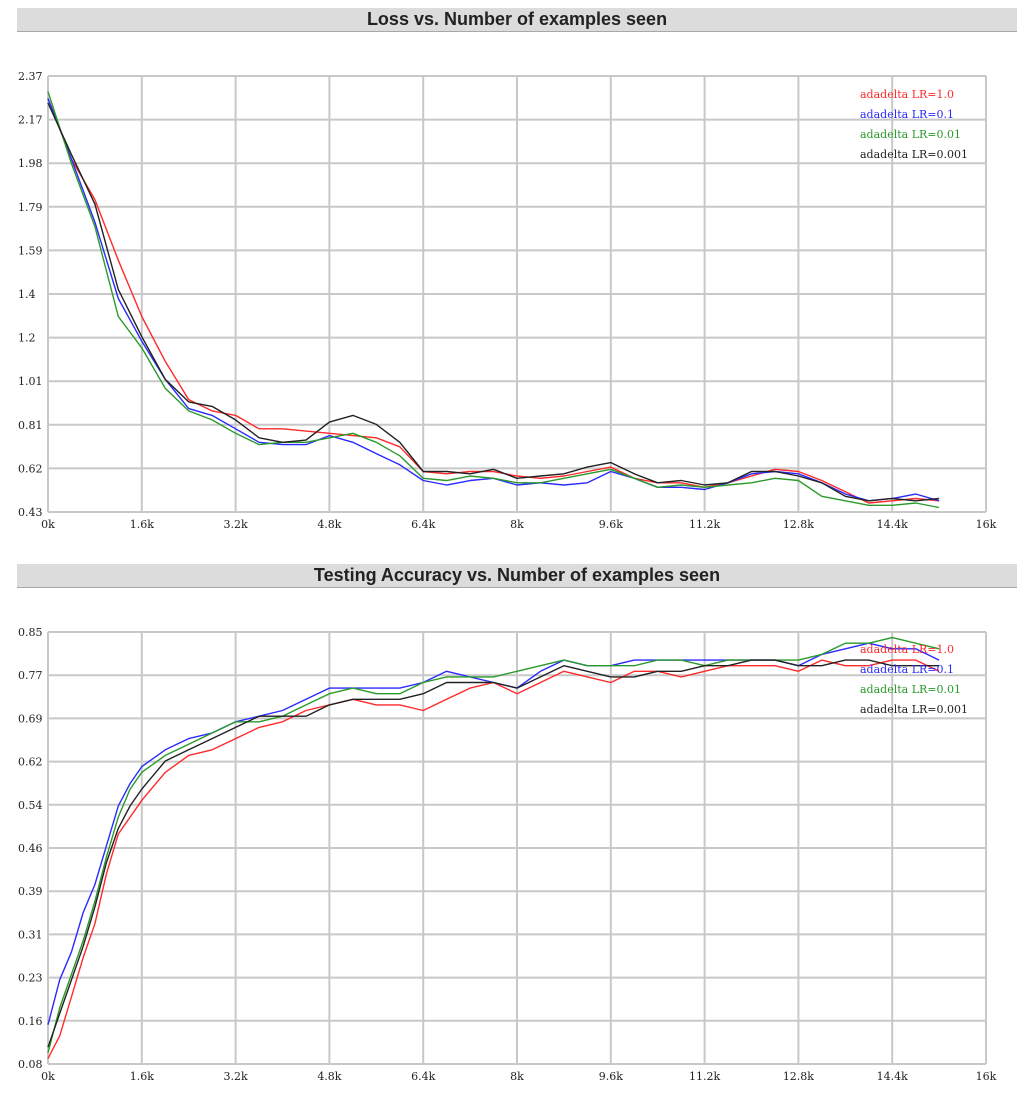  I want to click on loss-y-tick-label: 1.01, so click(30, 381).